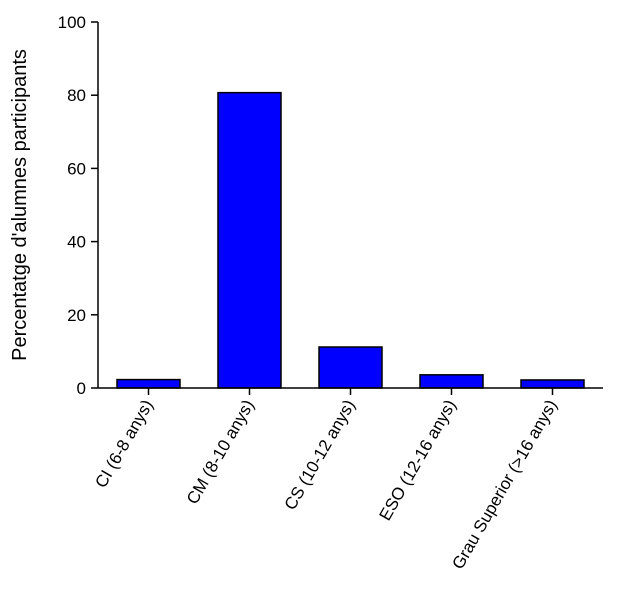 Image resolution: width=617 pixels, height=606 pixels. What do you see at coordinates (220, 452) in the screenshot?
I see `x-tick-label-1: CM (8-10 anys)` at bounding box center [220, 452].